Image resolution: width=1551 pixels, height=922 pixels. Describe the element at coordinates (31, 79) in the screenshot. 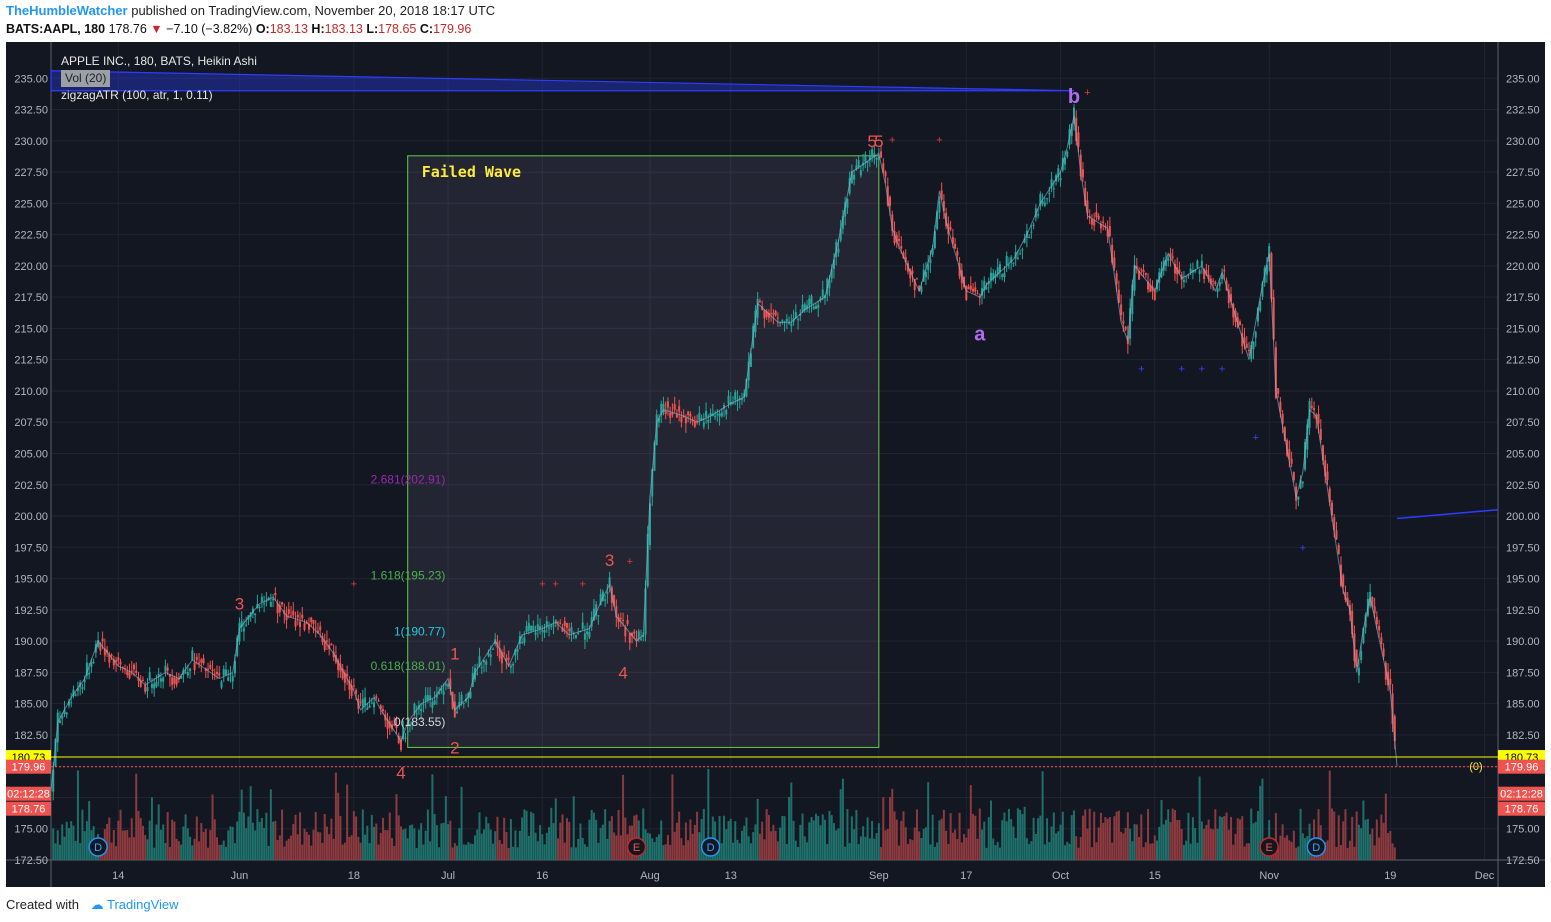

I see `y-tick-label-left: 235.00` at that location.